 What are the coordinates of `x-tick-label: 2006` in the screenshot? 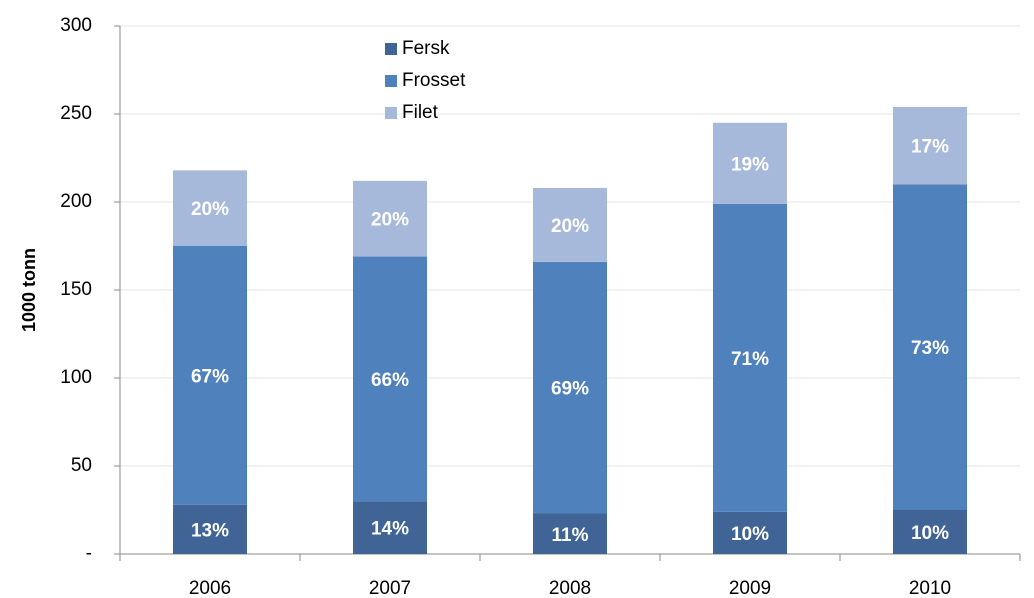 It's located at (210, 588).